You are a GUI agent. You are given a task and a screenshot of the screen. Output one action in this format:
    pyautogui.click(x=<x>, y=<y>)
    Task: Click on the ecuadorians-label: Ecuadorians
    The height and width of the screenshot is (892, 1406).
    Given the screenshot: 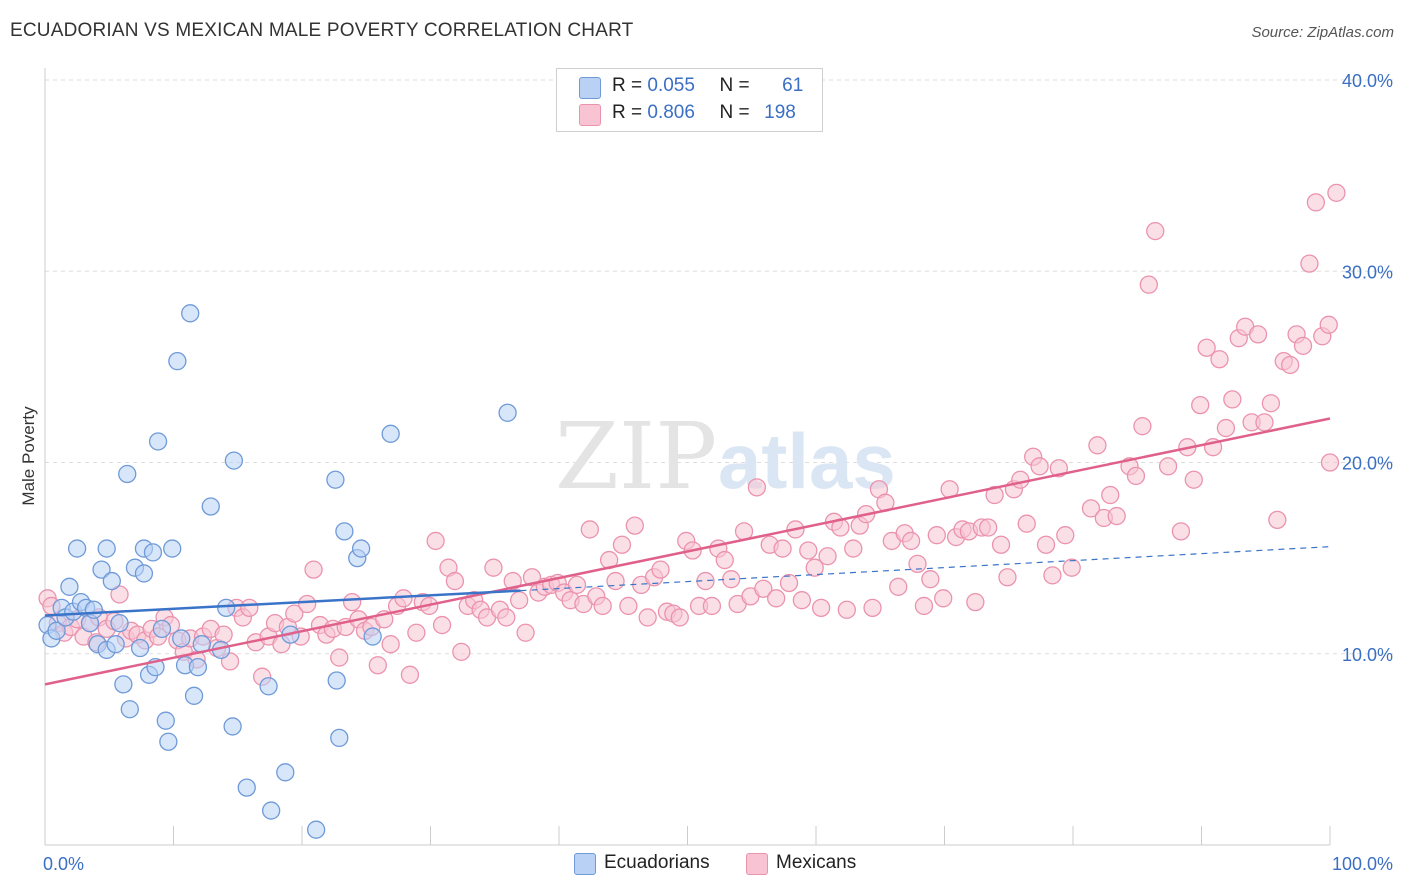 What is the action you would take?
    pyautogui.click(x=657, y=862)
    